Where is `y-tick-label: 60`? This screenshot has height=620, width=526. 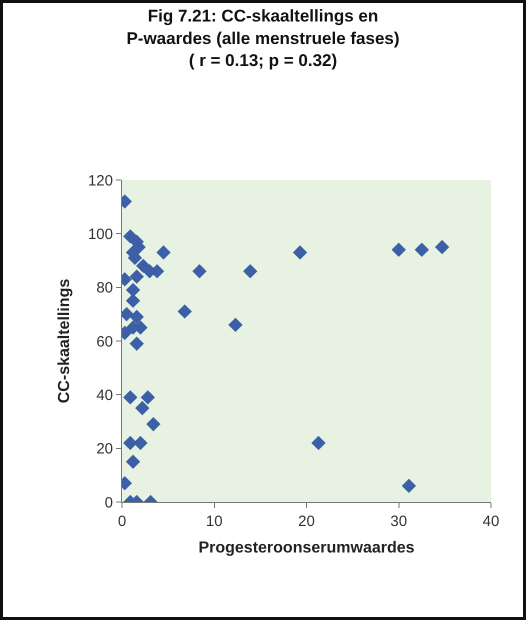
y-tick-label: 60 is located at coordinates (104, 341).